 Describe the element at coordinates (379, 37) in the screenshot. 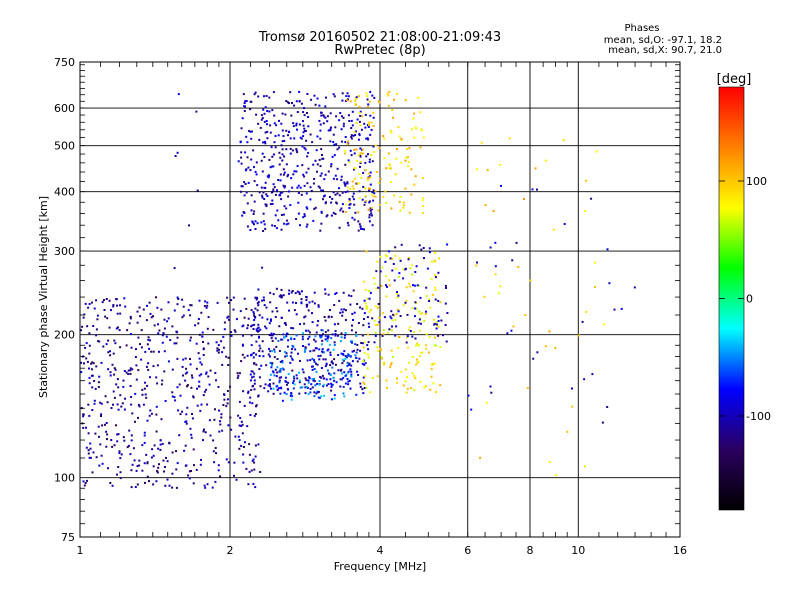

I see `chart-title: Tromsø 20160502 21:08:00-21:09:43` at that location.